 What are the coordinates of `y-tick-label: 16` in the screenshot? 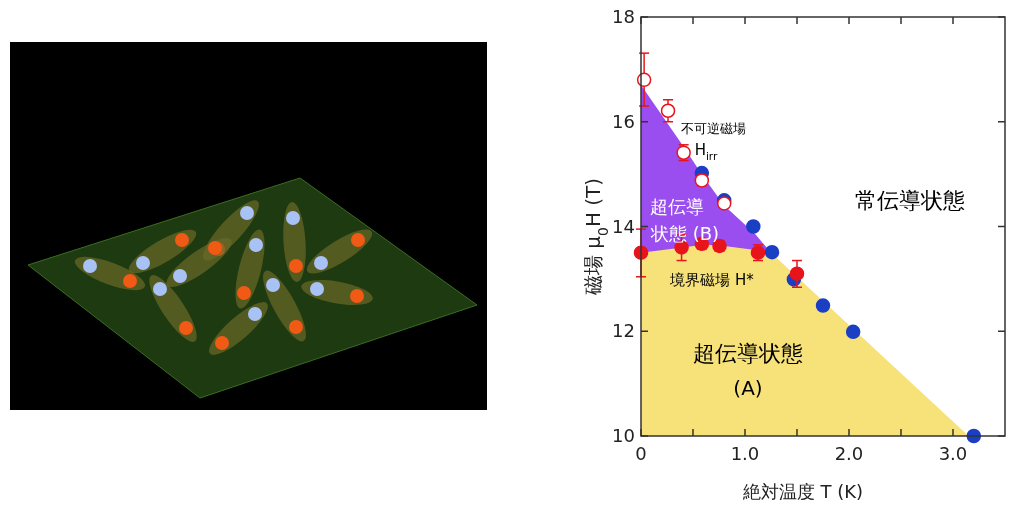 It's located at (623, 121).